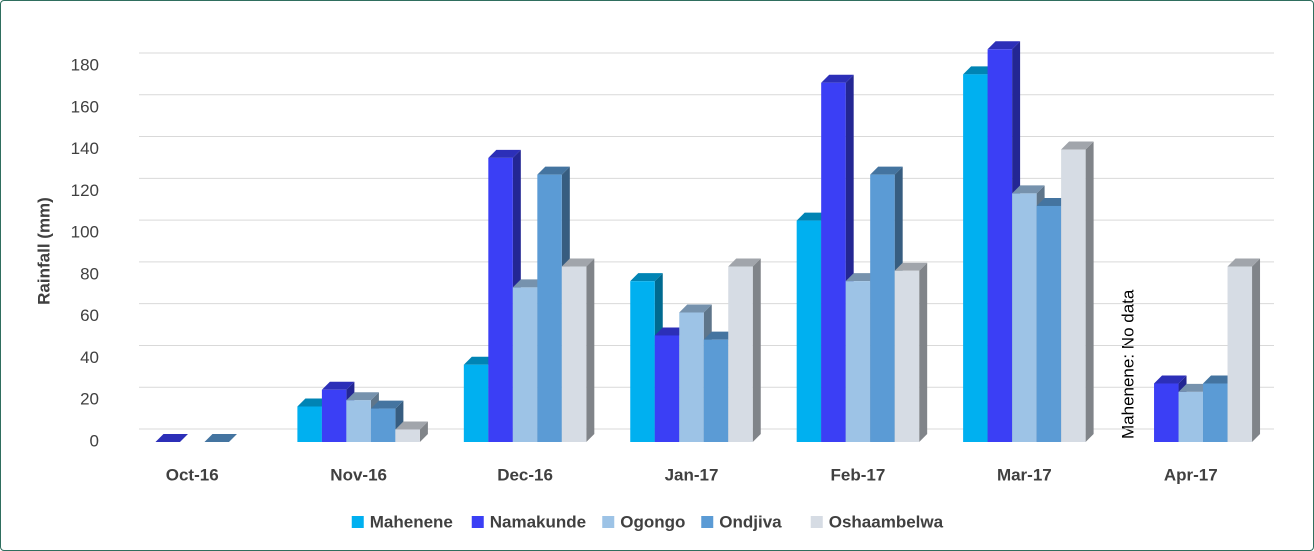 Image resolution: width=1314 pixels, height=551 pixels. What do you see at coordinates (858, 474) in the screenshot?
I see `x-tick-label: Feb-17` at bounding box center [858, 474].